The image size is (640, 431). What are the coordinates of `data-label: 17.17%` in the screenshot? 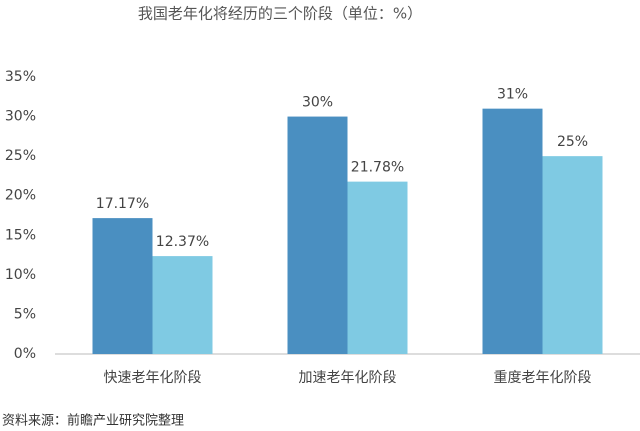 It's located at (122, 204).